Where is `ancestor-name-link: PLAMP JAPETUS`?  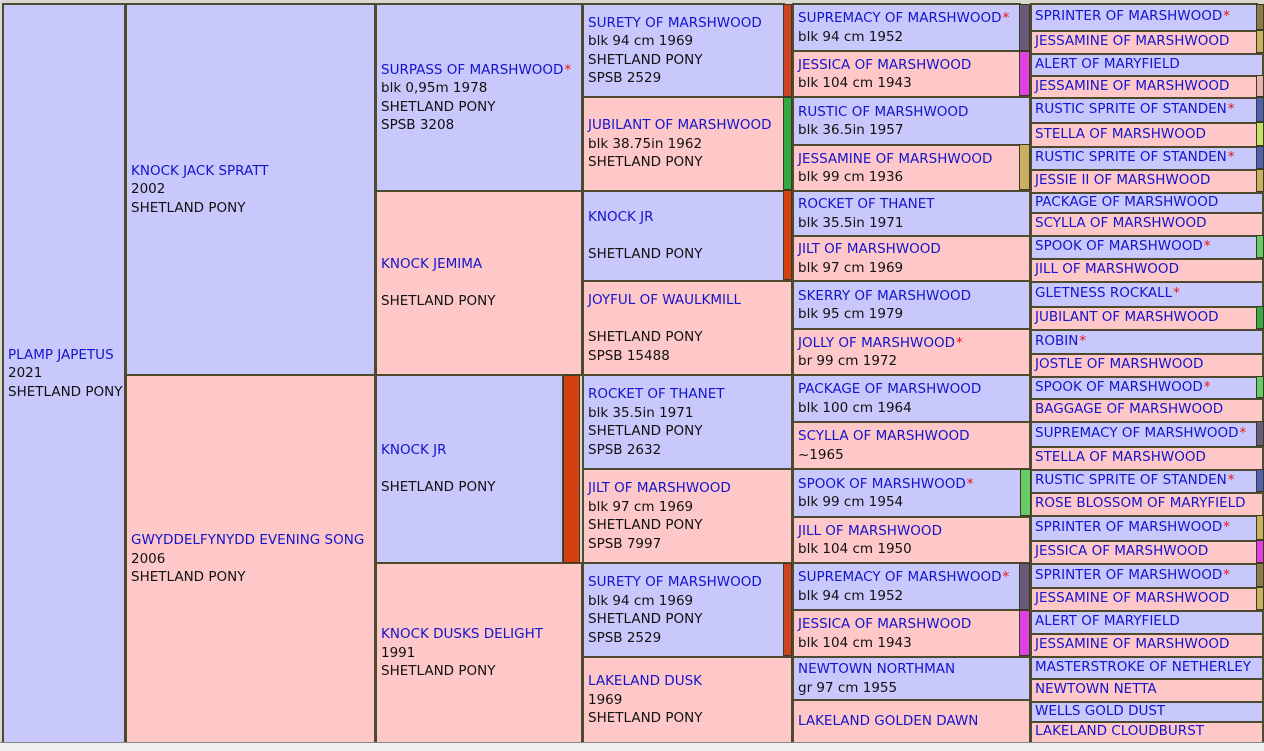
ancestor-name-link: PLAMP JAPETUS is located at coordinates (61, 354).